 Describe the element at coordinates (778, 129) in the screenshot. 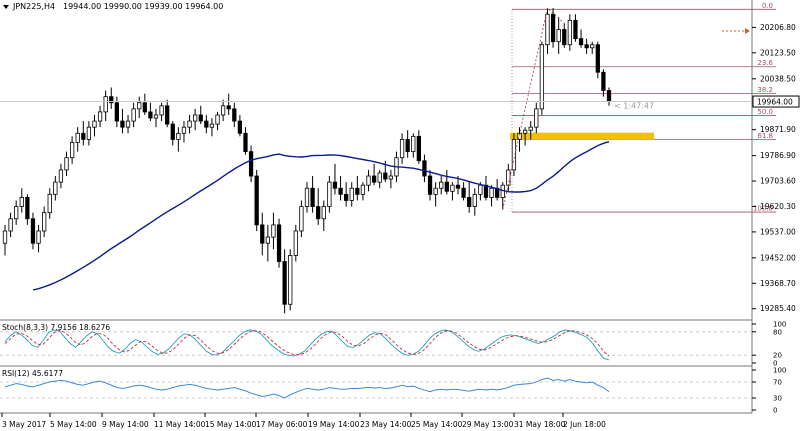

I see `price-tick-label: 19871.90` at that location.